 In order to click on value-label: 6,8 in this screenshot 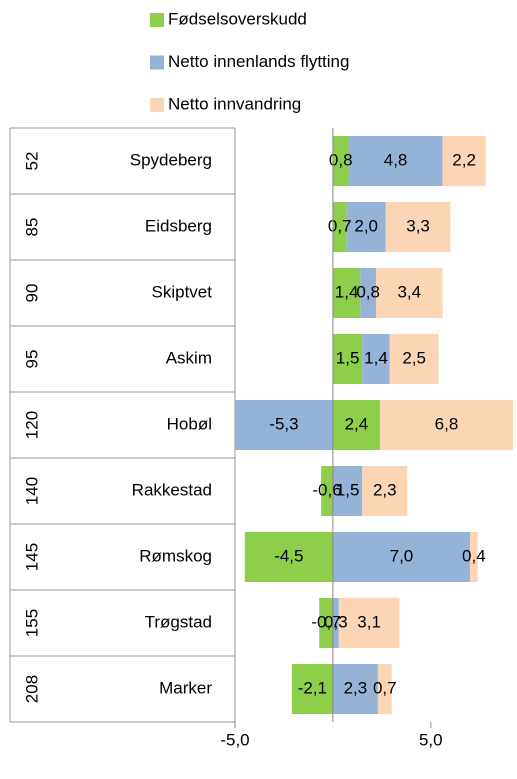, I will do `click(447, 423)`.